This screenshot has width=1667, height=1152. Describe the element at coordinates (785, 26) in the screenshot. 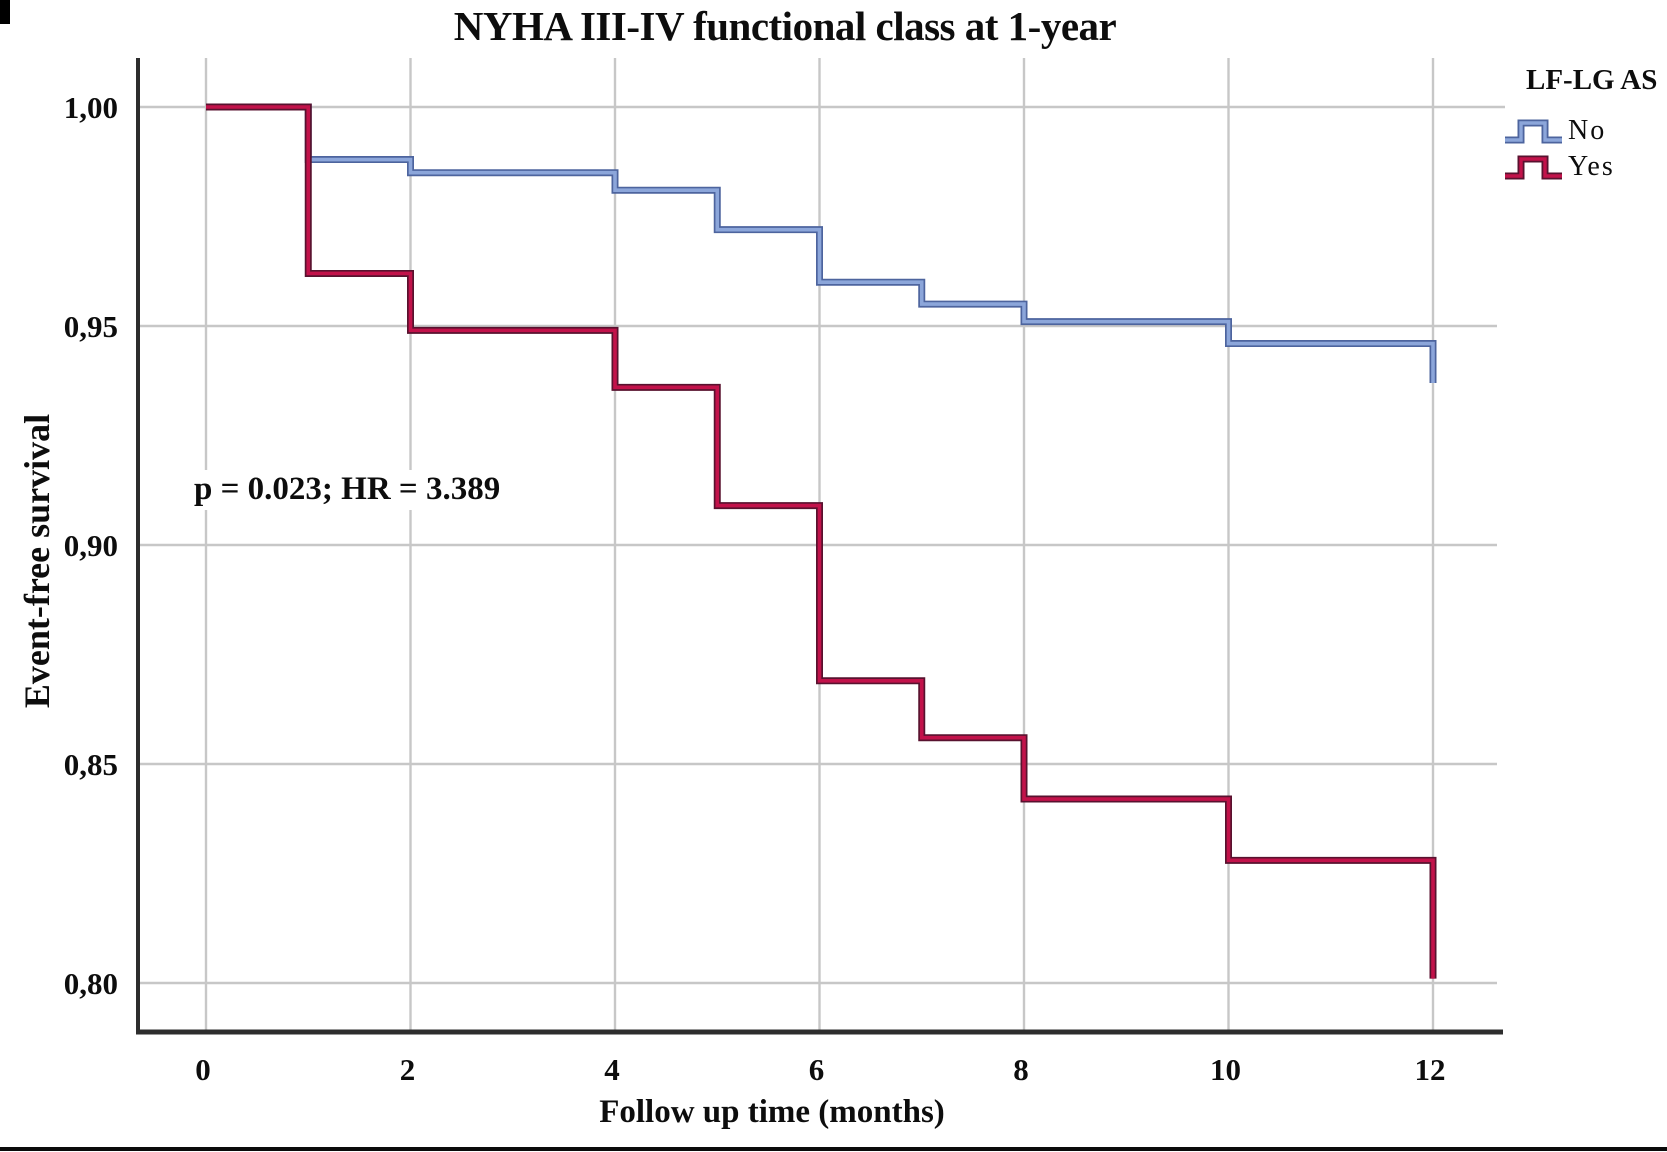

I see `chart-title: NYHA III-IV functional class at 1-year` at that location.